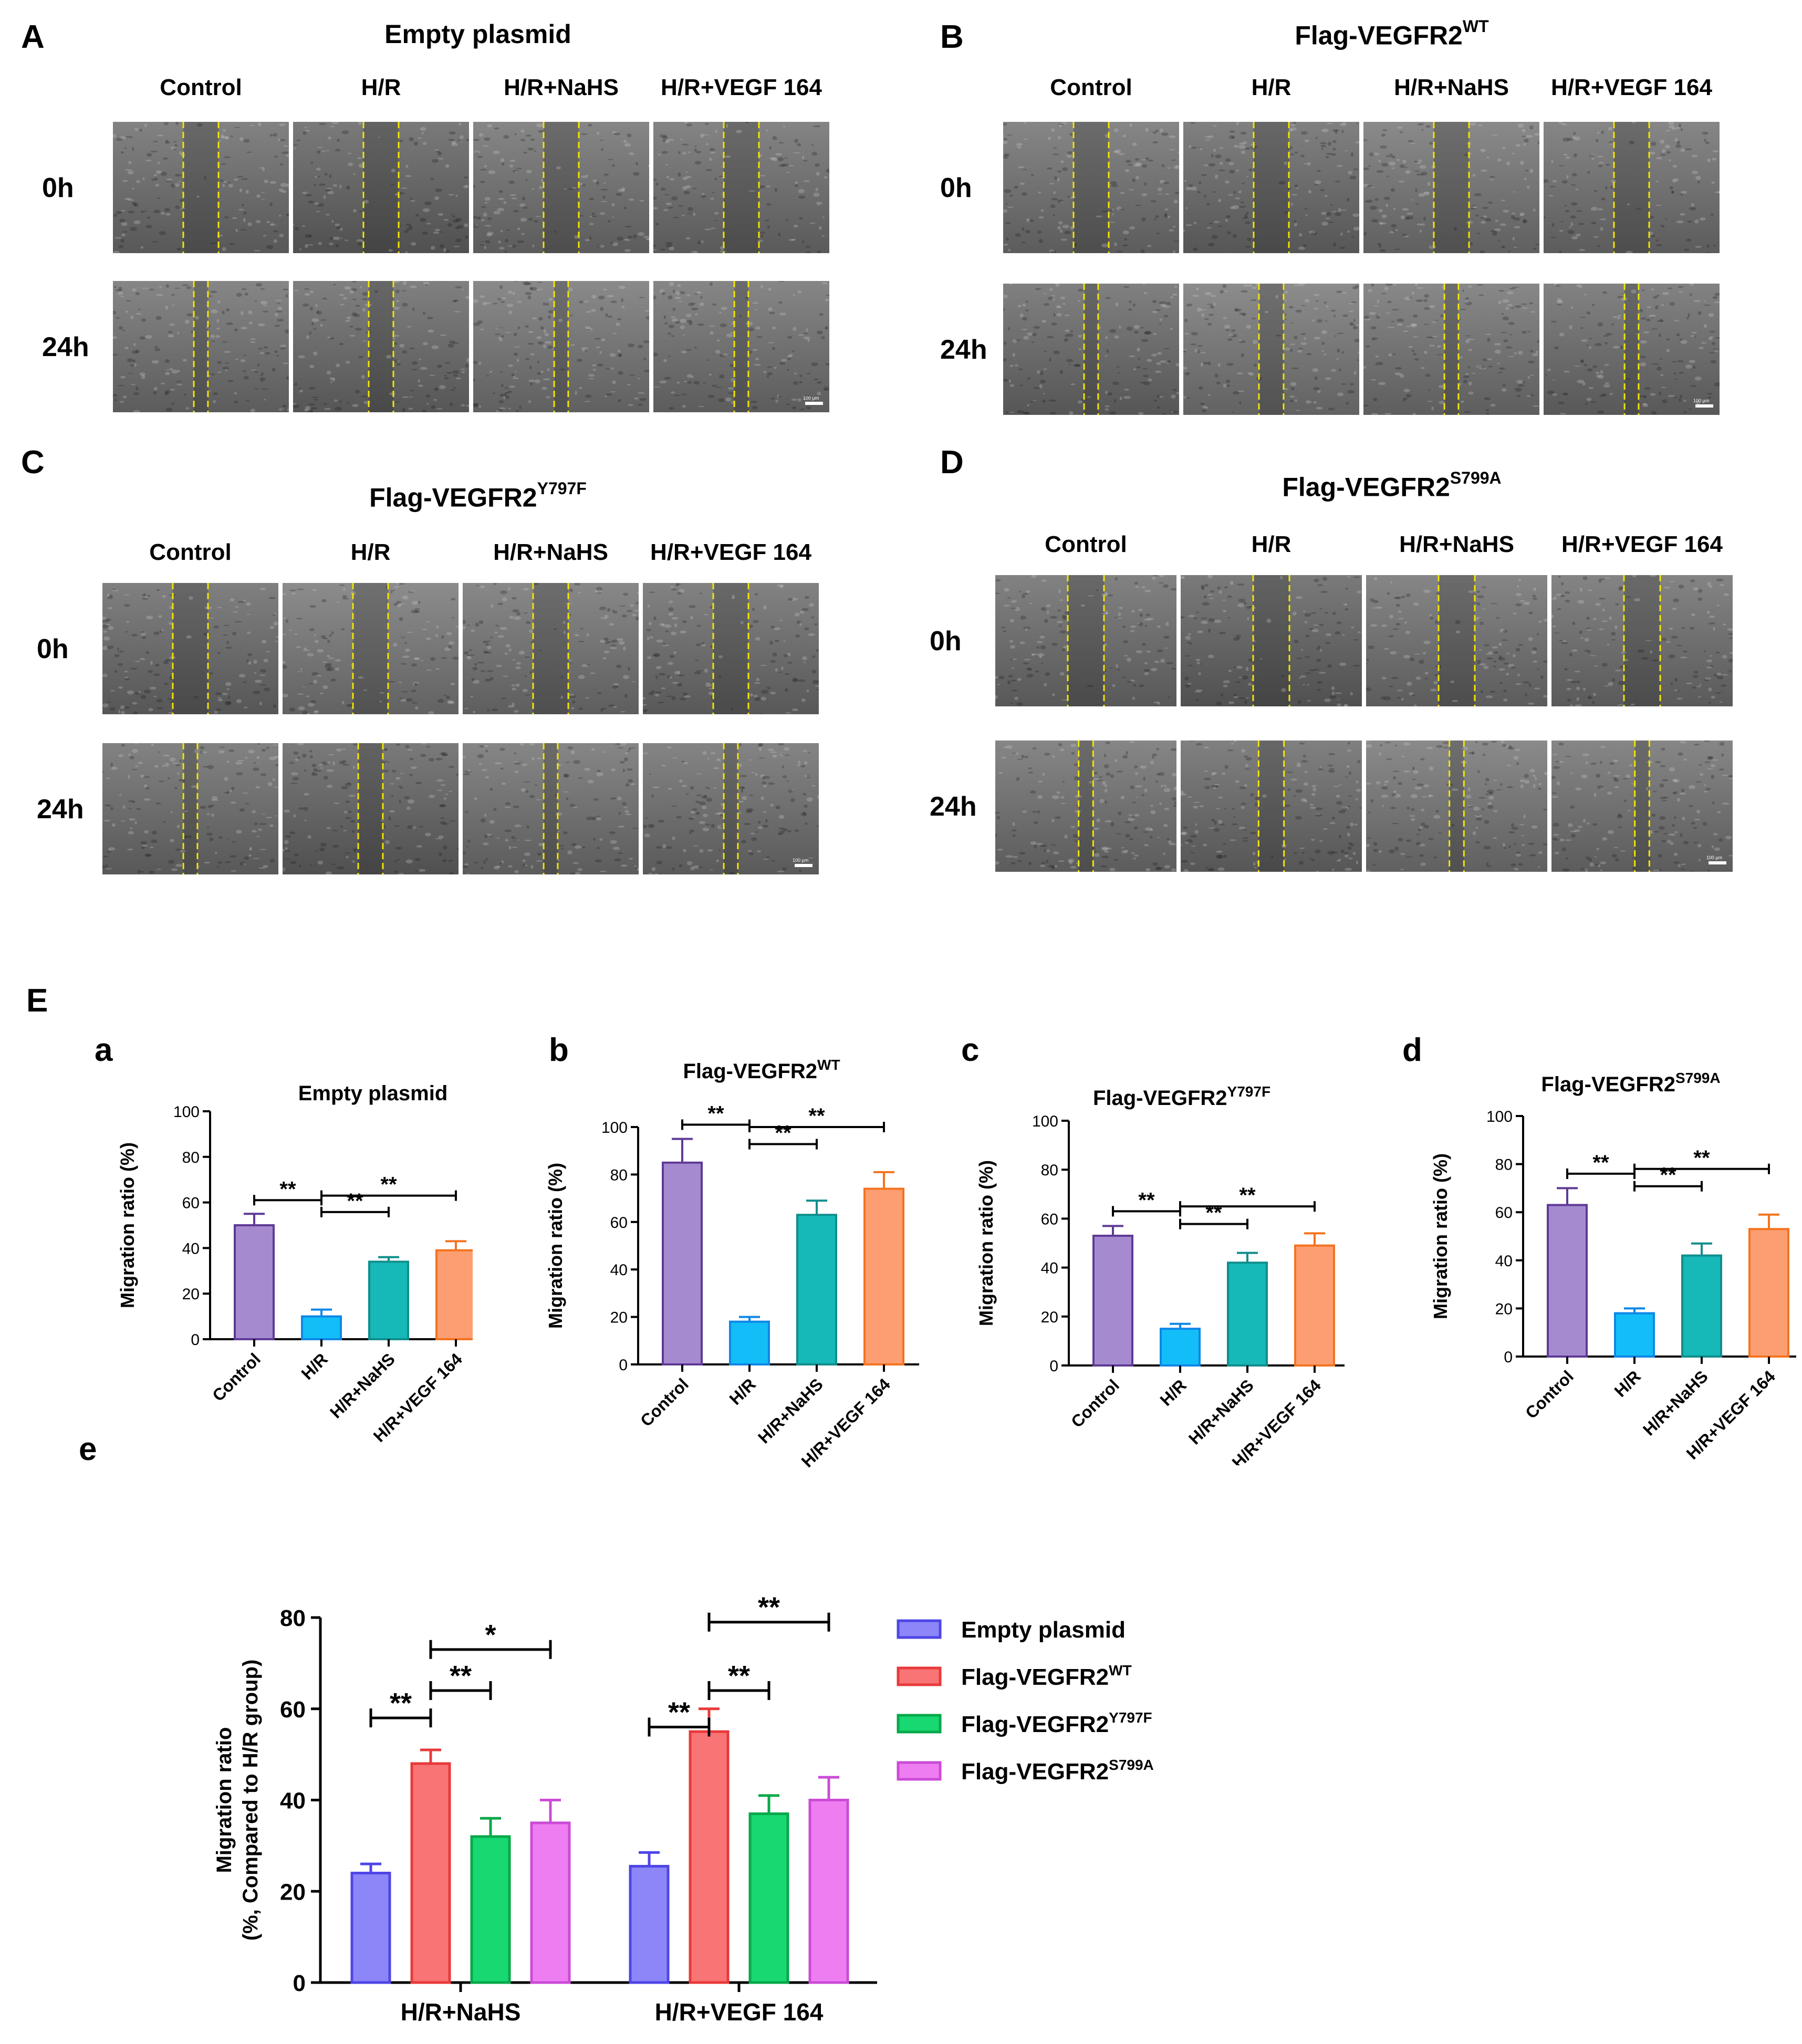 This screenshot has height=2044, width=1802. What do you see at coordinates (1456, 640) in the screenshot?
I see `micrograph-tile` at bounding box center [1456, 640].